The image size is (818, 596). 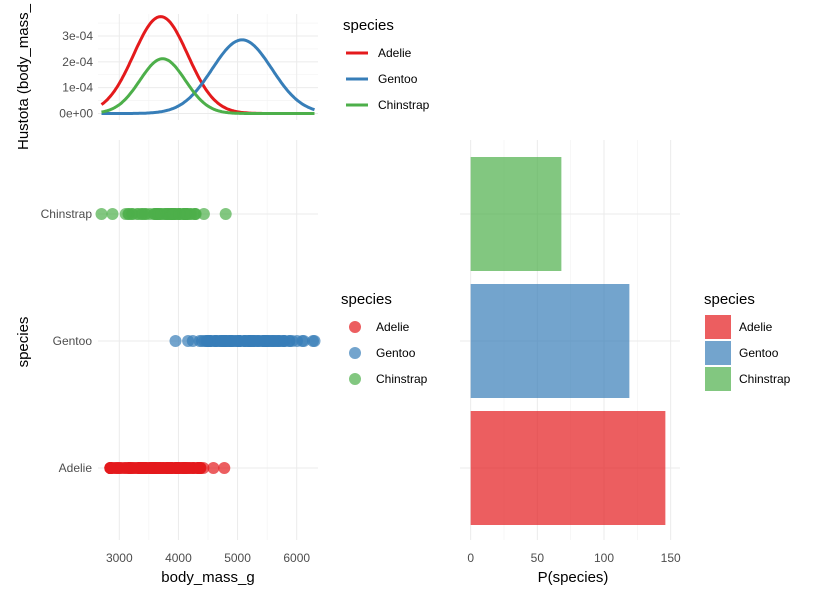 What do you see at coordinates (67, 214) in the screenshot?
I see `scatter-y-tick-label: Chinstrap` at bounding box center [67, 214].